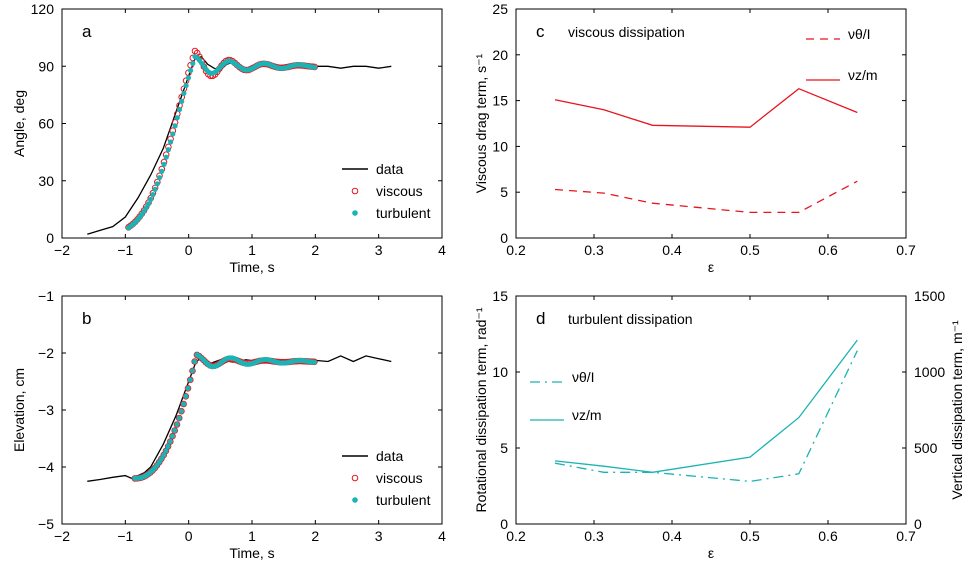 Image resolution: width=968 pixels, height=572 pixels. Describe the element at coordinates (43, 9) in the screenshot. I see `y-tick-label: 120` at that location.